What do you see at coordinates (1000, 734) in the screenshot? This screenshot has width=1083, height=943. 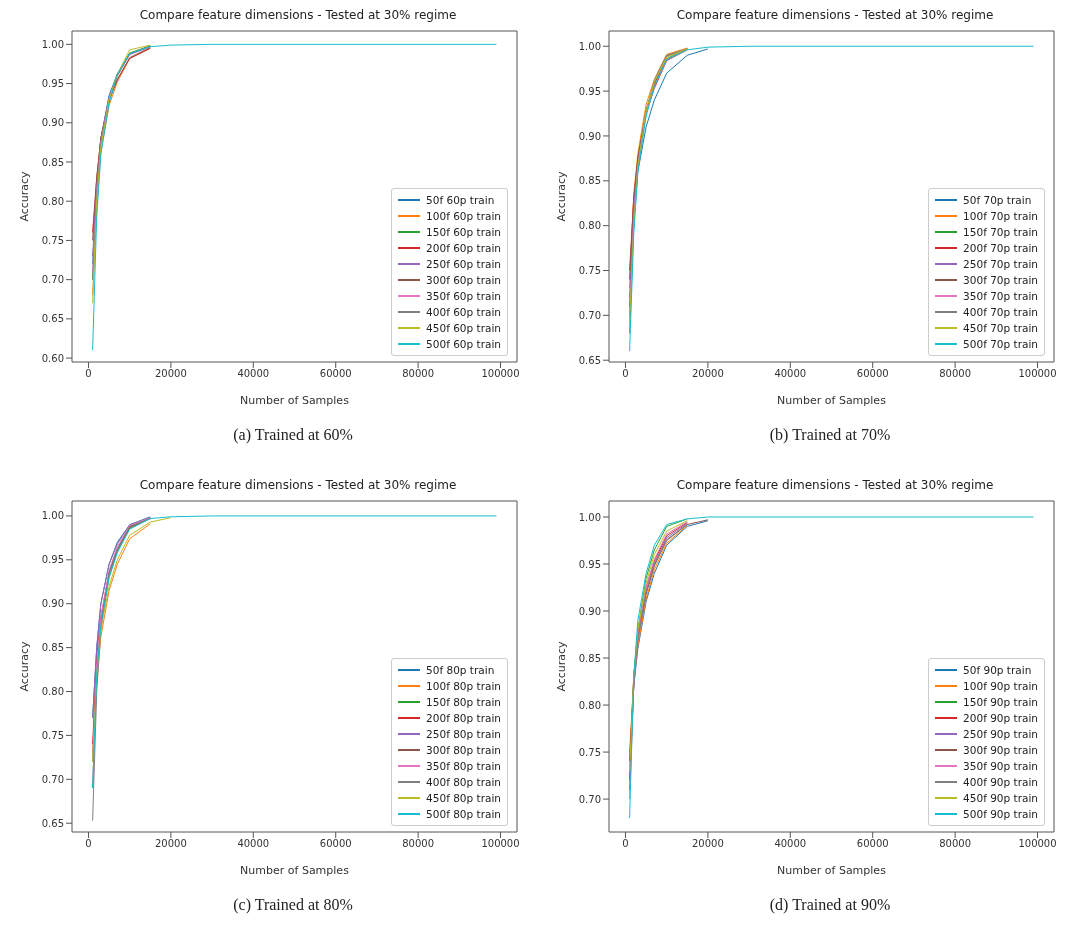 I see `legend-label: 250f 90p train` at bounding box center [1000, 734].